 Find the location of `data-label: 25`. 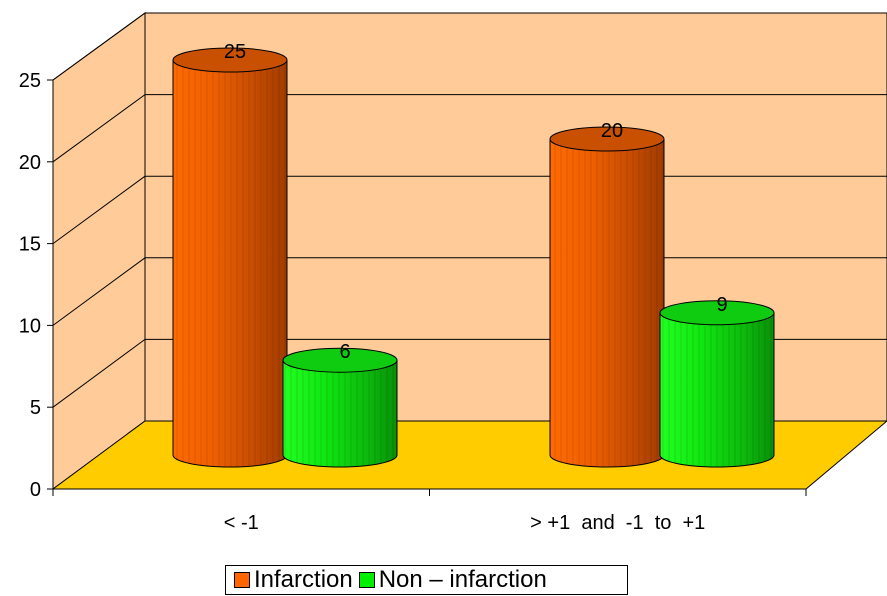

data-label: 25 is located at coordinates (235, 52).